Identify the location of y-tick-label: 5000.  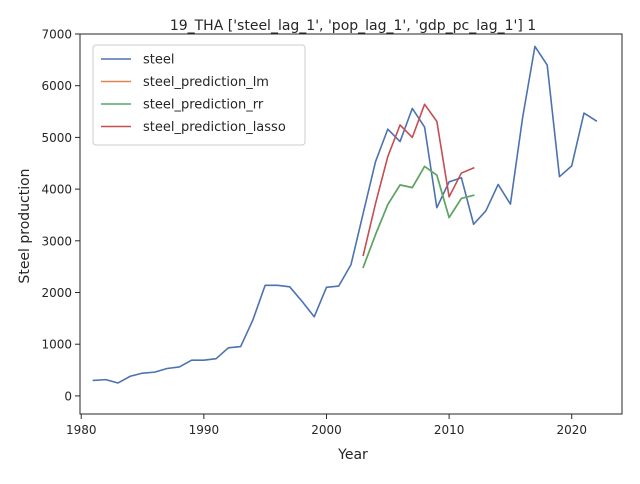
(56, 138).